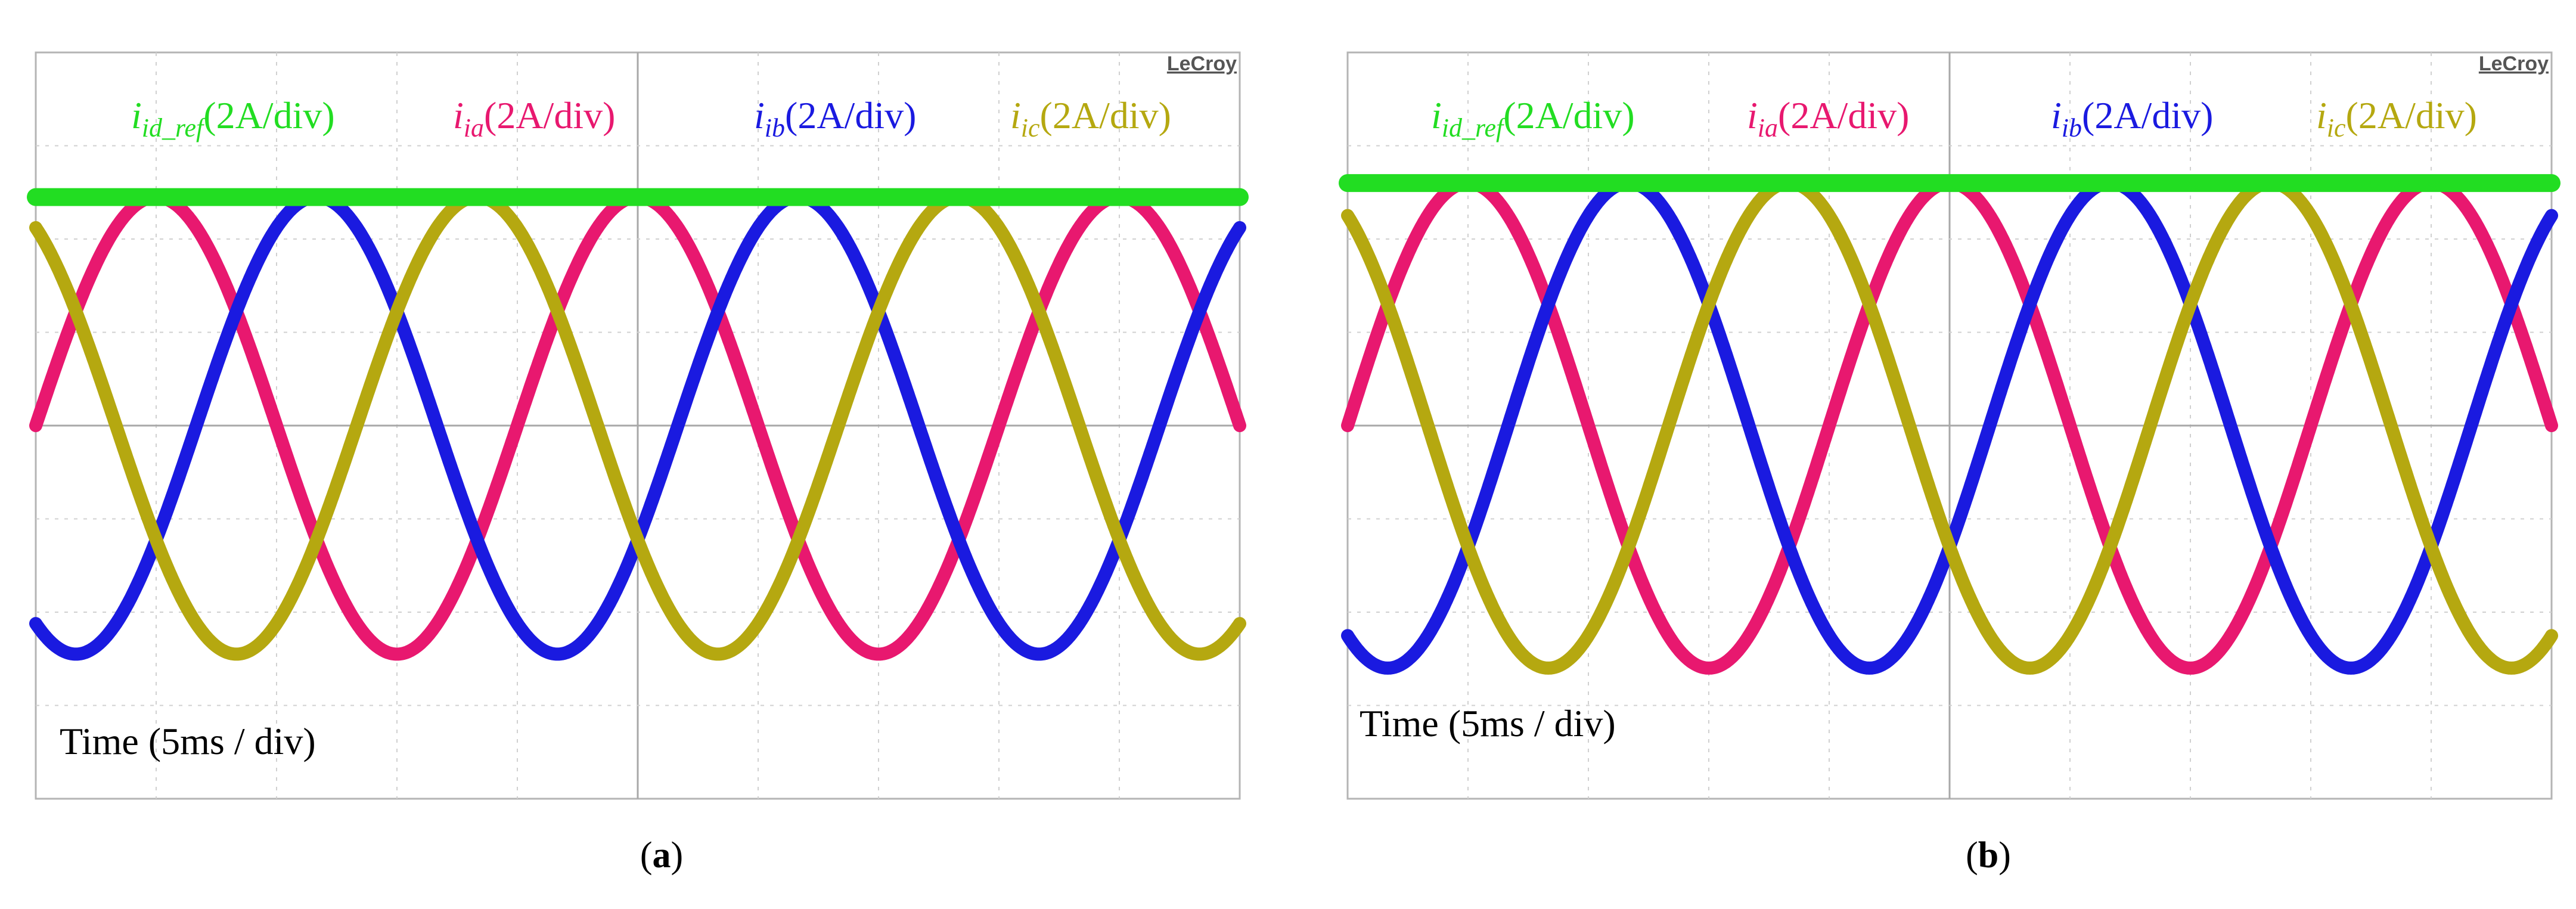  Describe the element at coordinates (662, 856) in the screenshot. I see `caption-a: (a)` at that location.